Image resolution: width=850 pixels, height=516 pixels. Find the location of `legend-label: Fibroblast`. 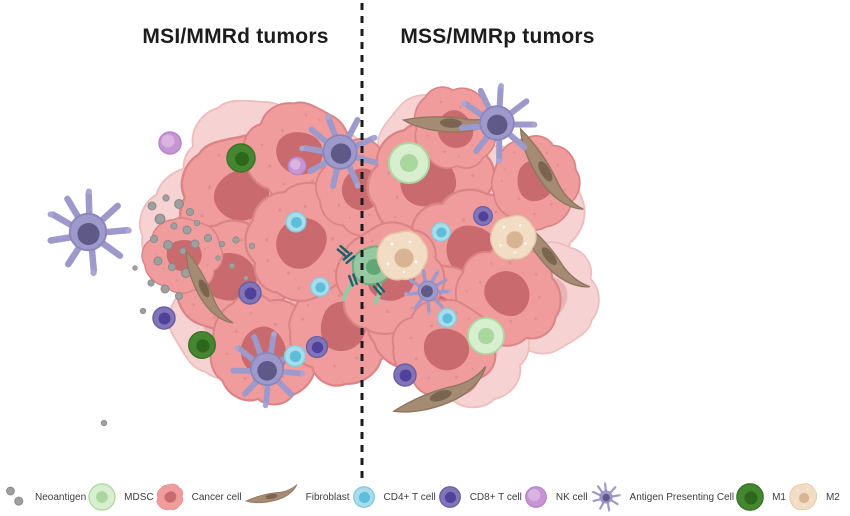

legend-label: Fibroblast is located at coordinates (327, 497).